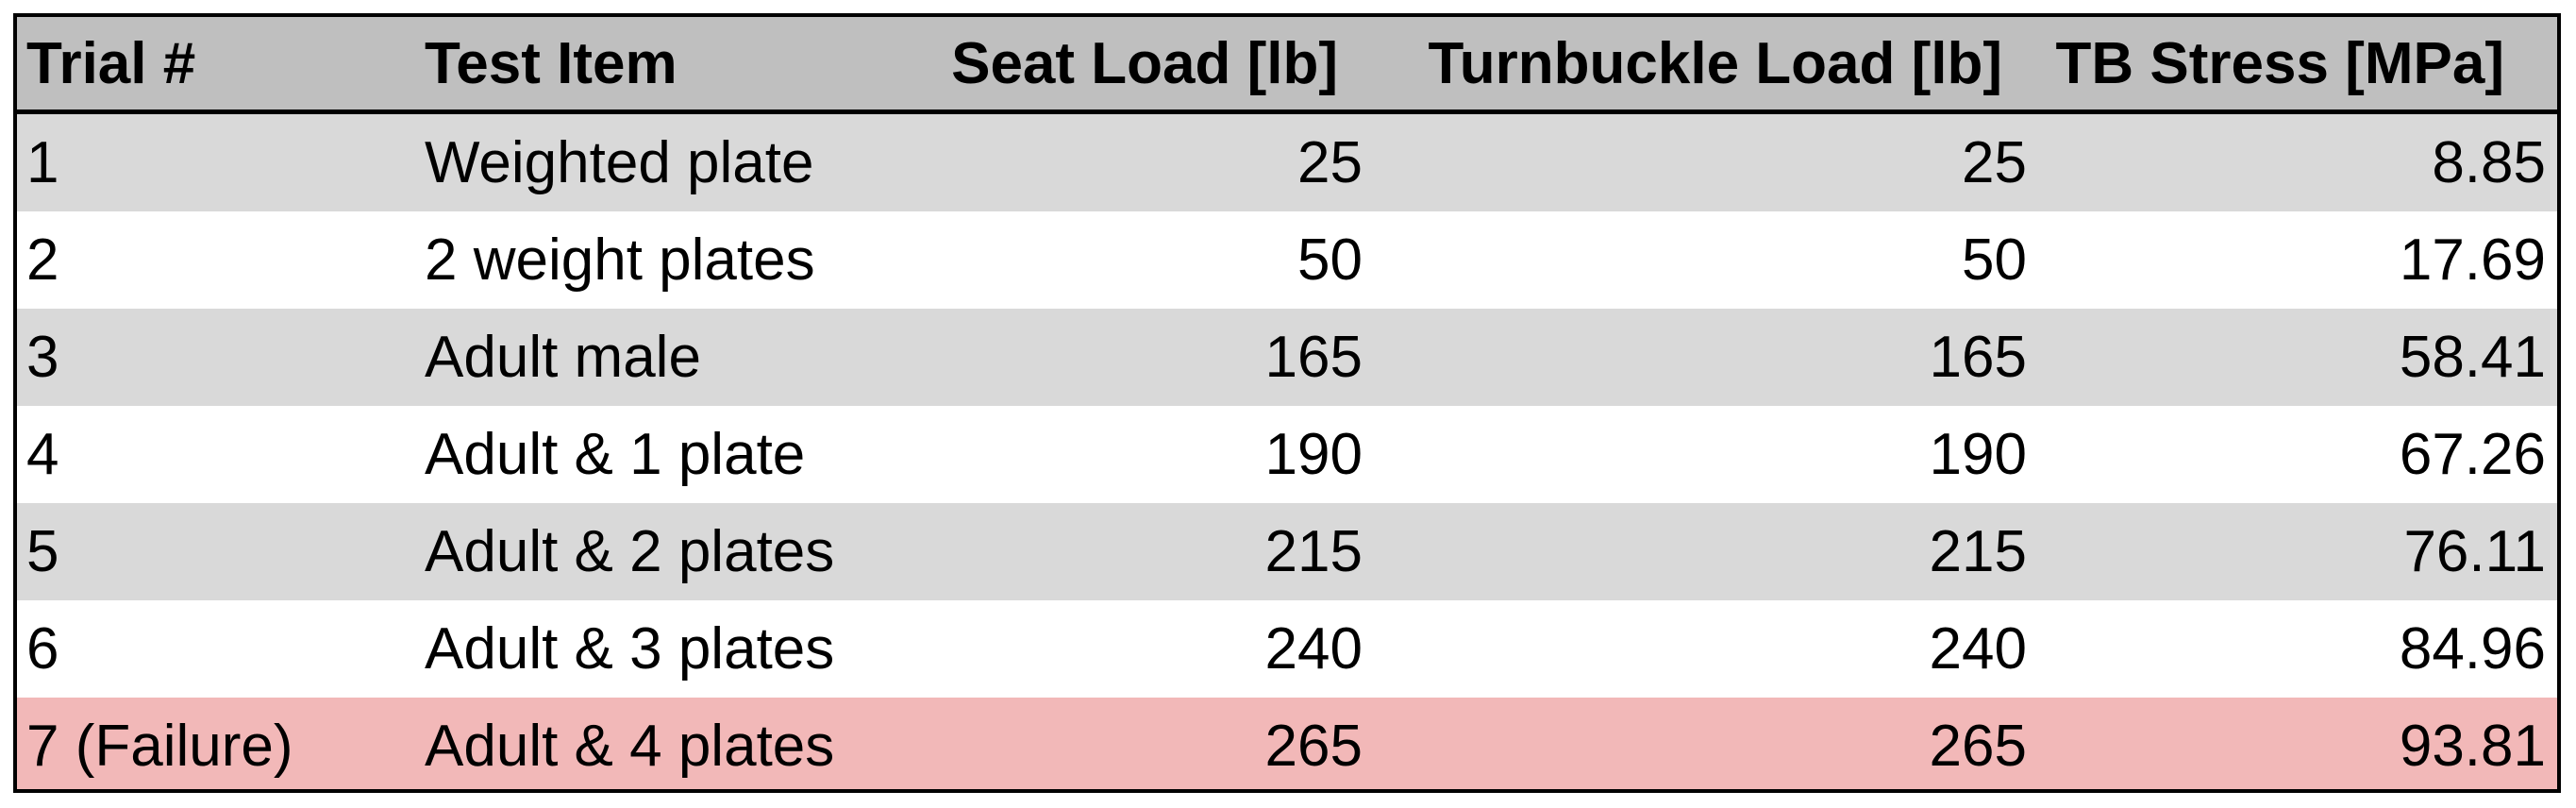 This screenshot has width=2576, height=808. I want to click on cell-trial: 4, so click(42, 454).